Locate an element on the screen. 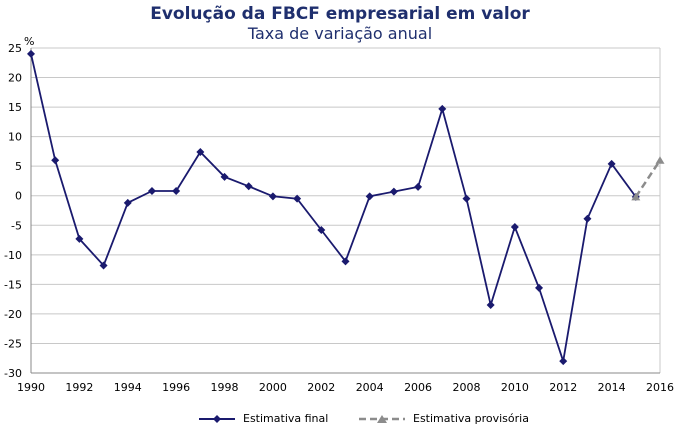 The width and height of the screenshot is (680, 437). y-tick-label: -10 is located at coordinates (13, 255).